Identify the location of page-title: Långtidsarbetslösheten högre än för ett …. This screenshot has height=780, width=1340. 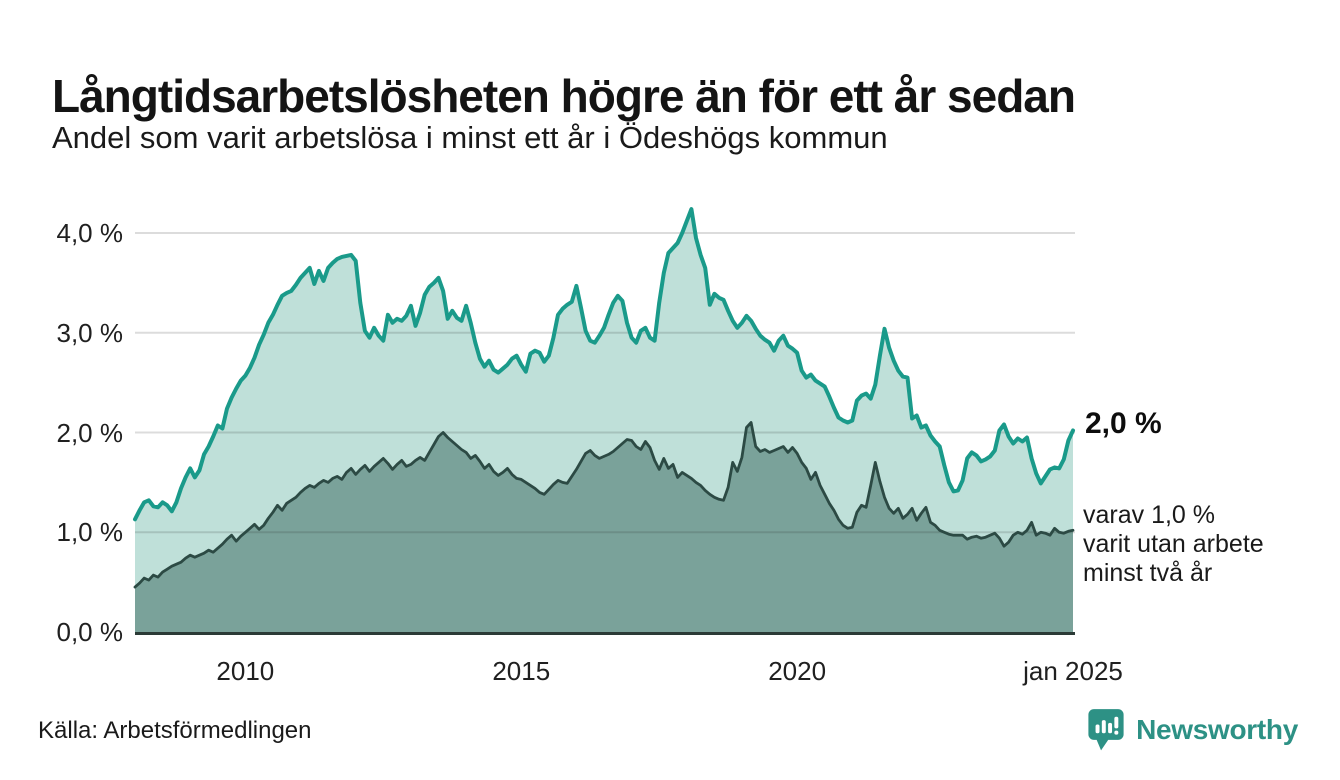
(564, 95).